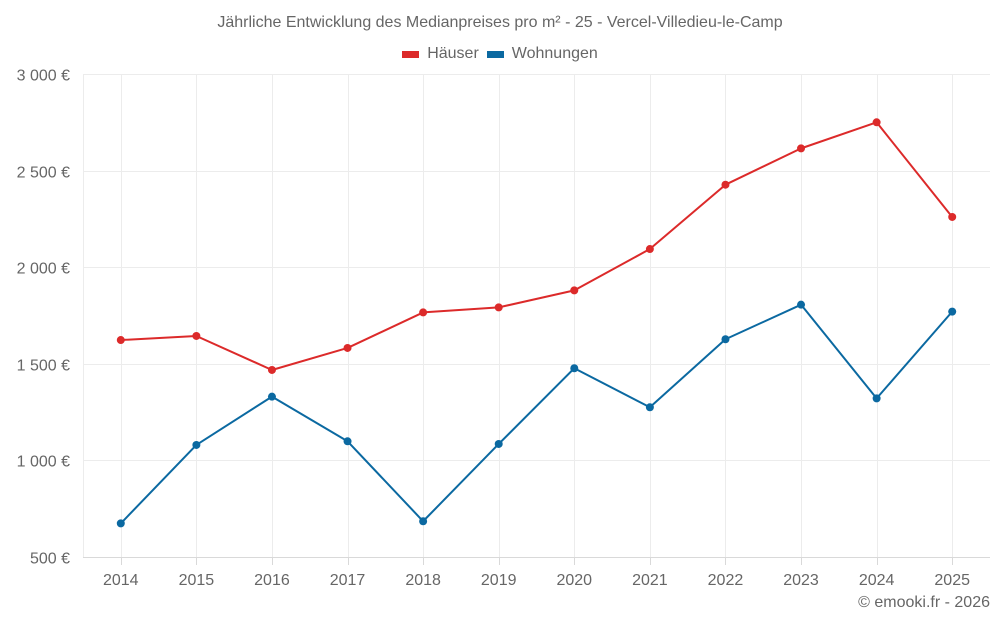 This screenshot has height=625, width=1000. I want to click on x-tick-label: 2018, so click(423, 580).